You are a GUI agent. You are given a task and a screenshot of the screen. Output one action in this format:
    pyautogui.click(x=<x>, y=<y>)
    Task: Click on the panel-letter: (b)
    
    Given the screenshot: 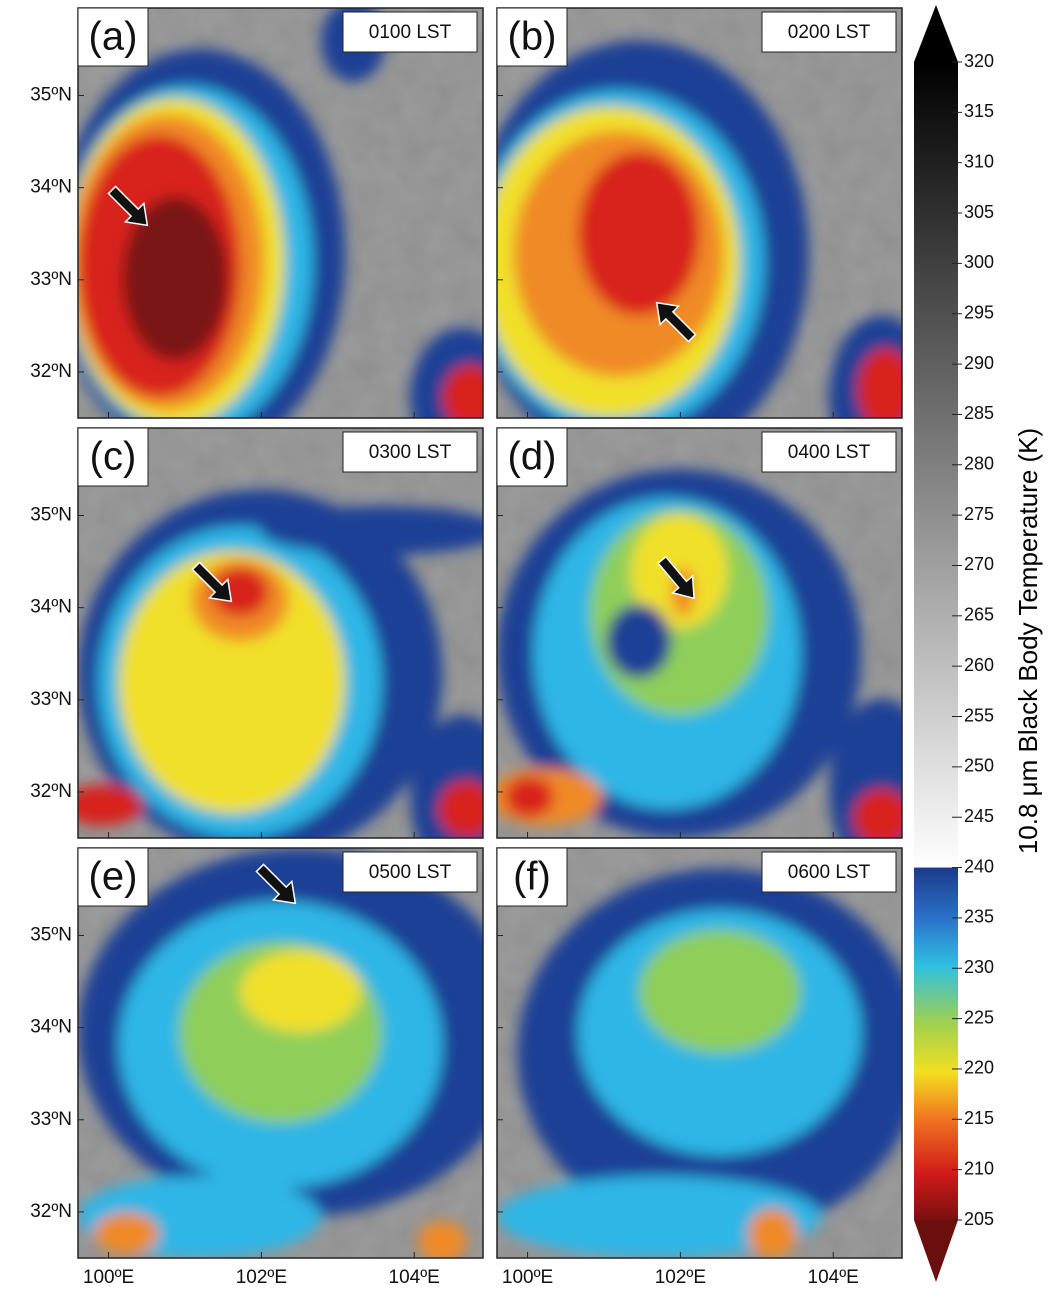 What is the action you would take?
    pyautogui.click(x=532, y=37)
    